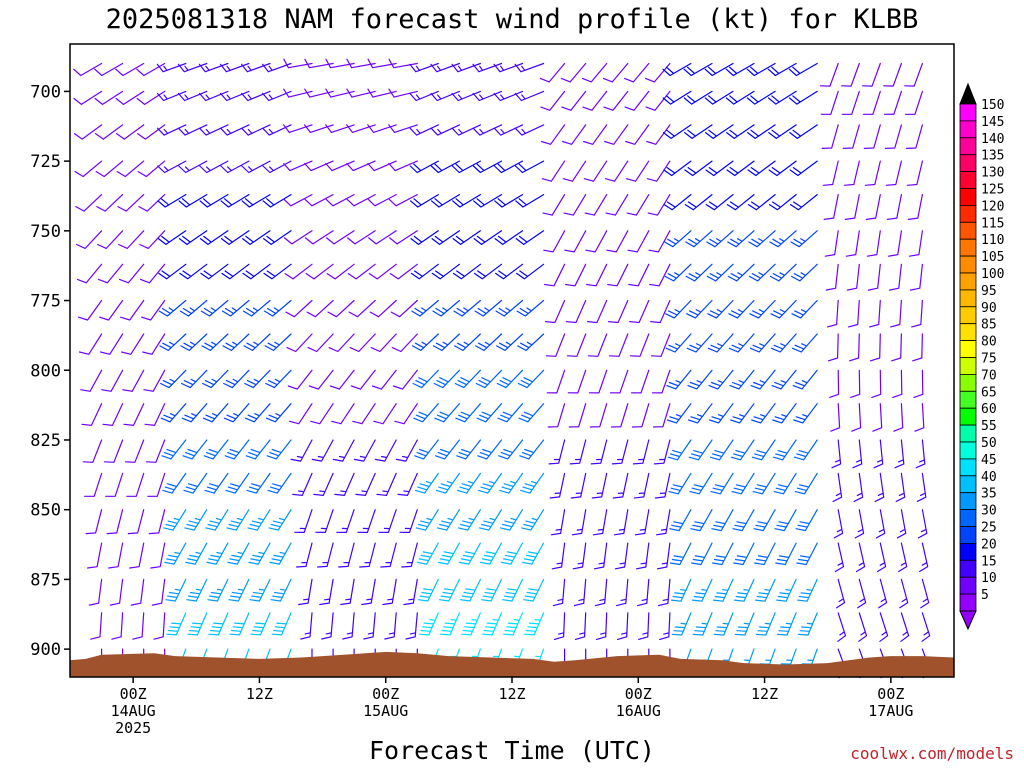 This screenshot has height=768, width=1024. I want to click on colorbar-label: 20, so click(989, 544).